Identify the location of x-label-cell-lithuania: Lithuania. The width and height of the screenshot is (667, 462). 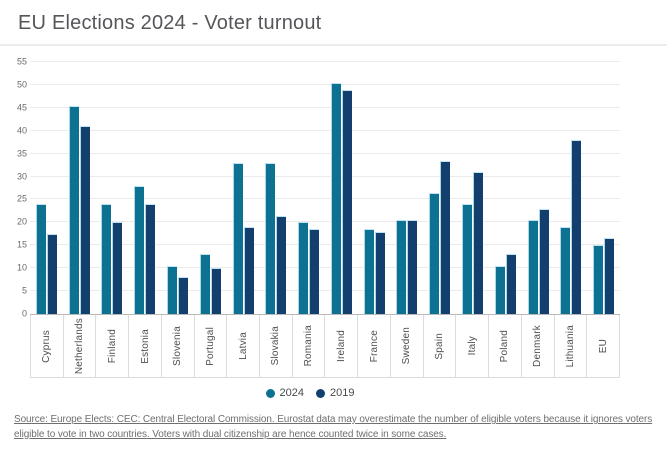
(570, 346).